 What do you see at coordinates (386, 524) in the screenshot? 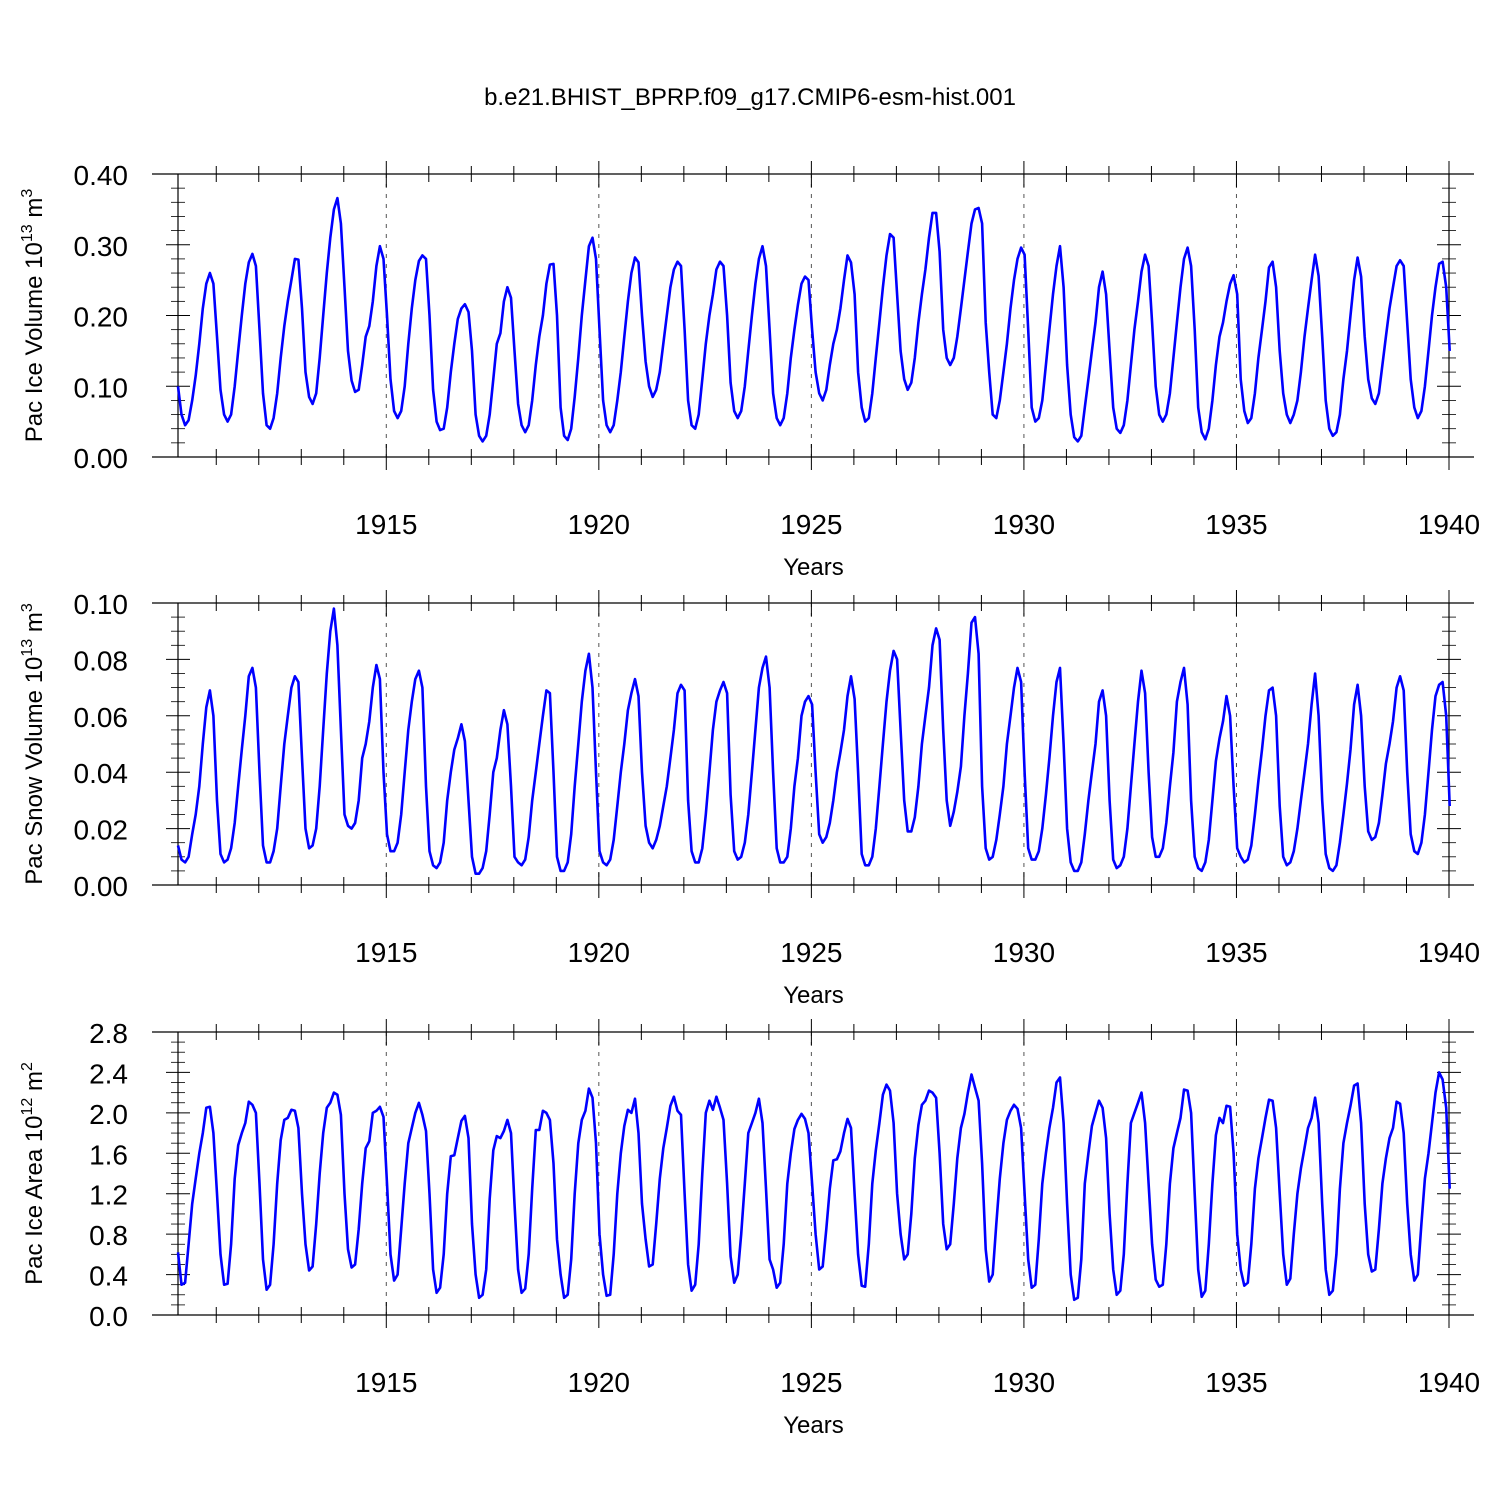
I see `ice-volume-x-tick-label: 1915` at bounding box center [386, 524].